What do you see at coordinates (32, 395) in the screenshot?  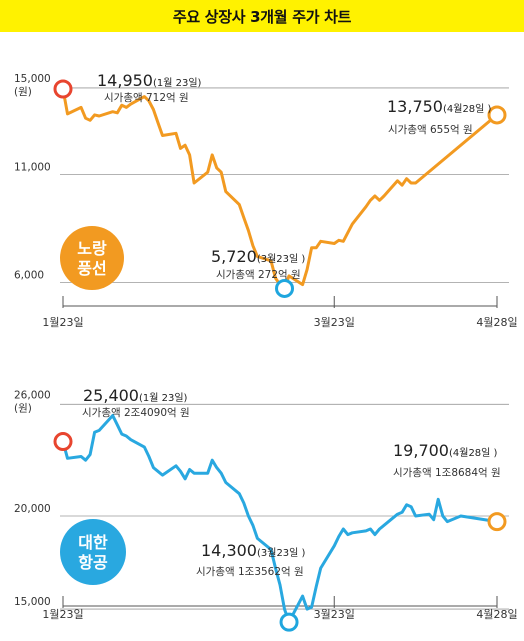 I see `y-tick-label: 26,000` at bounding box center [32, 395].